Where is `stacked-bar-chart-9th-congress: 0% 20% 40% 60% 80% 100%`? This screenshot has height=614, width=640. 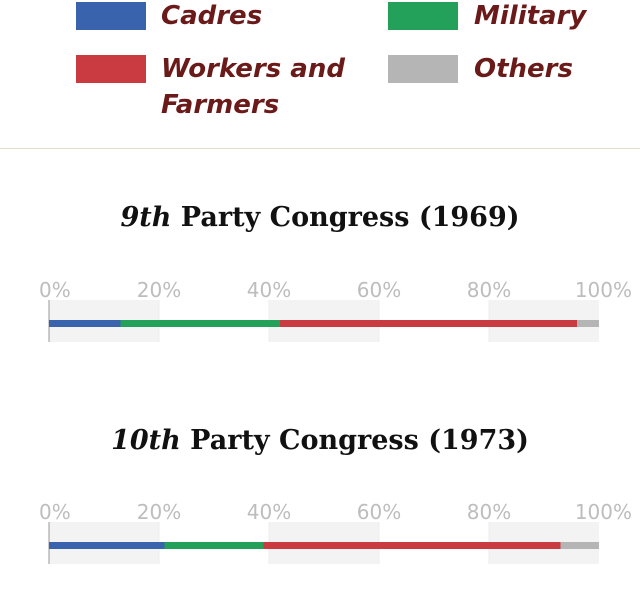 stacked-bar-chart-9th-congress: 0% 20% 40% 60% 80% 100% is located at coordinates (335, 310).